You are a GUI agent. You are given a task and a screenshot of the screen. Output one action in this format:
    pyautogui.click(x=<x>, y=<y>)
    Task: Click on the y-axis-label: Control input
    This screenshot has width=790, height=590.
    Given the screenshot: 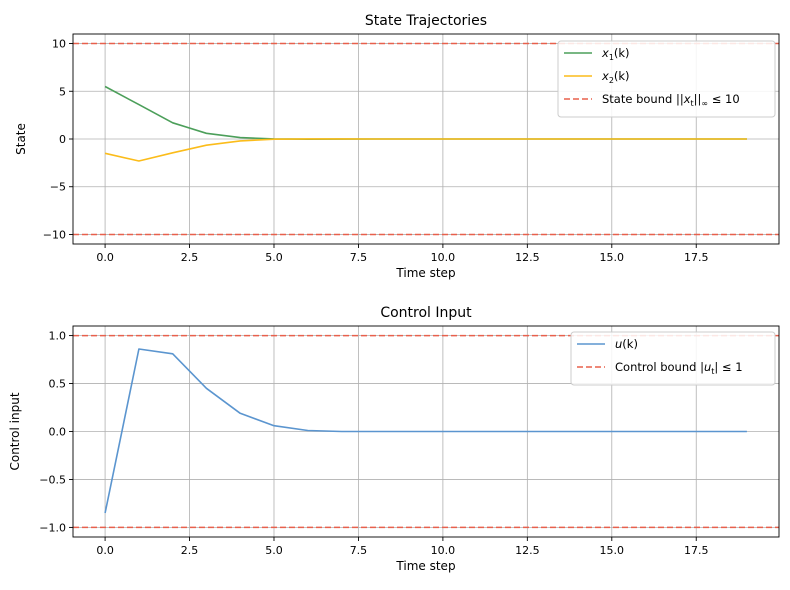 What is the action you would take?
    pyautogui.click(x=15, y=431)
    